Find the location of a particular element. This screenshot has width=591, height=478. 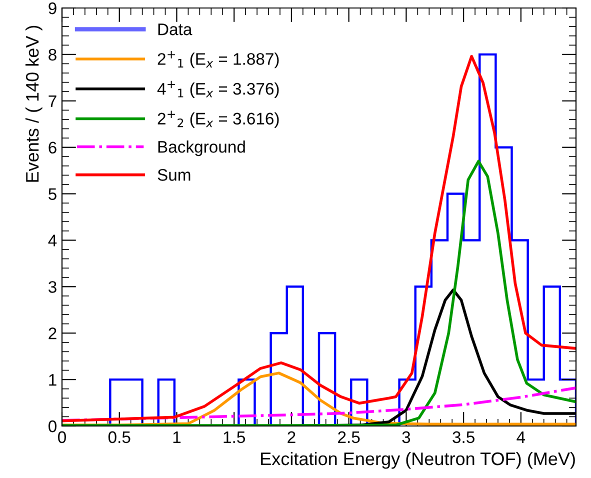

y-tick-label: 3 is located at coordinates (52, 287).